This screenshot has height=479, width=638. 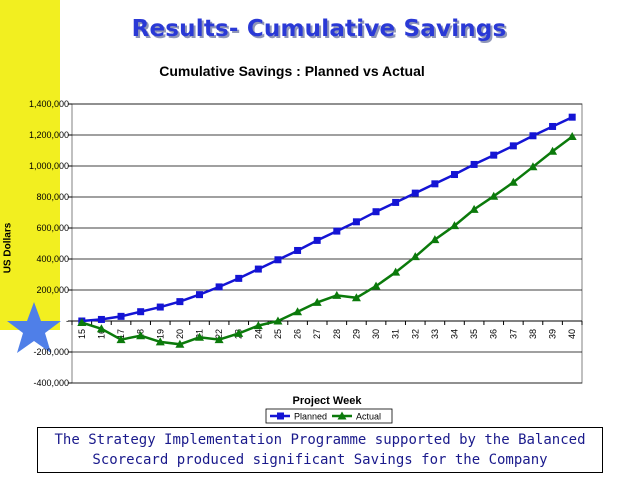 What do you see at coordinates (49, 104) in the screenshot?
I see `y-tick-label: 1,400,000` at bounding box center [49, 104].